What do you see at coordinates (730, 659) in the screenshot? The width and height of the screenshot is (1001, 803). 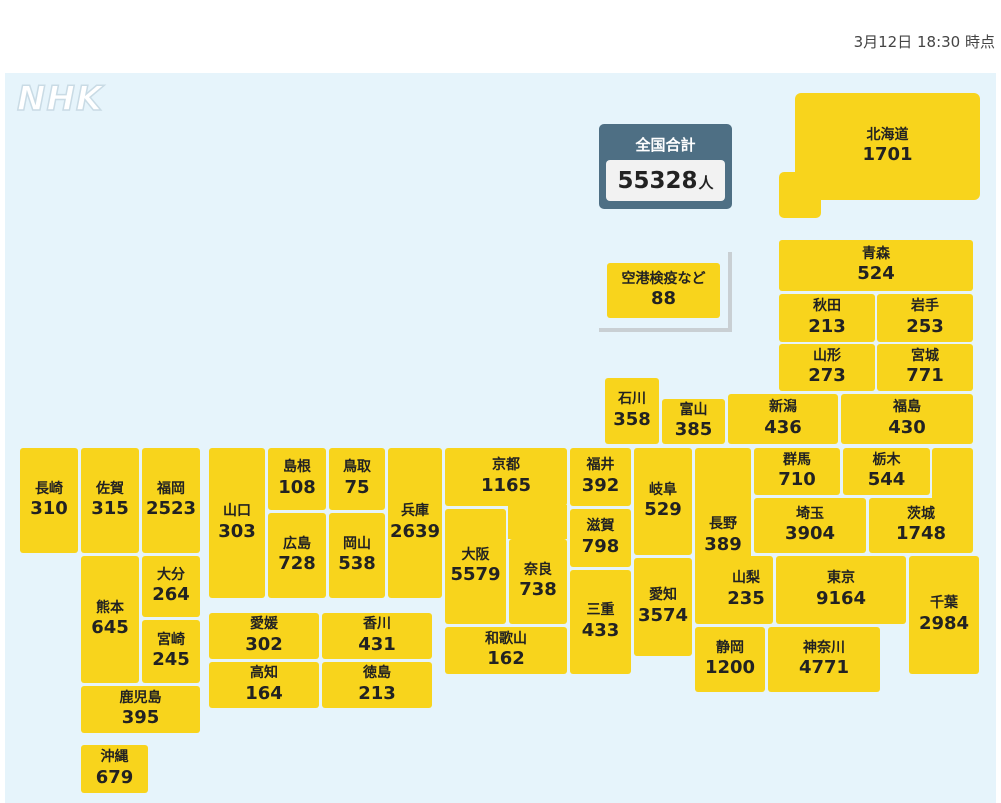 I see `pref-shizuoka: 静岡 1200` at bounding box center [730, 659].